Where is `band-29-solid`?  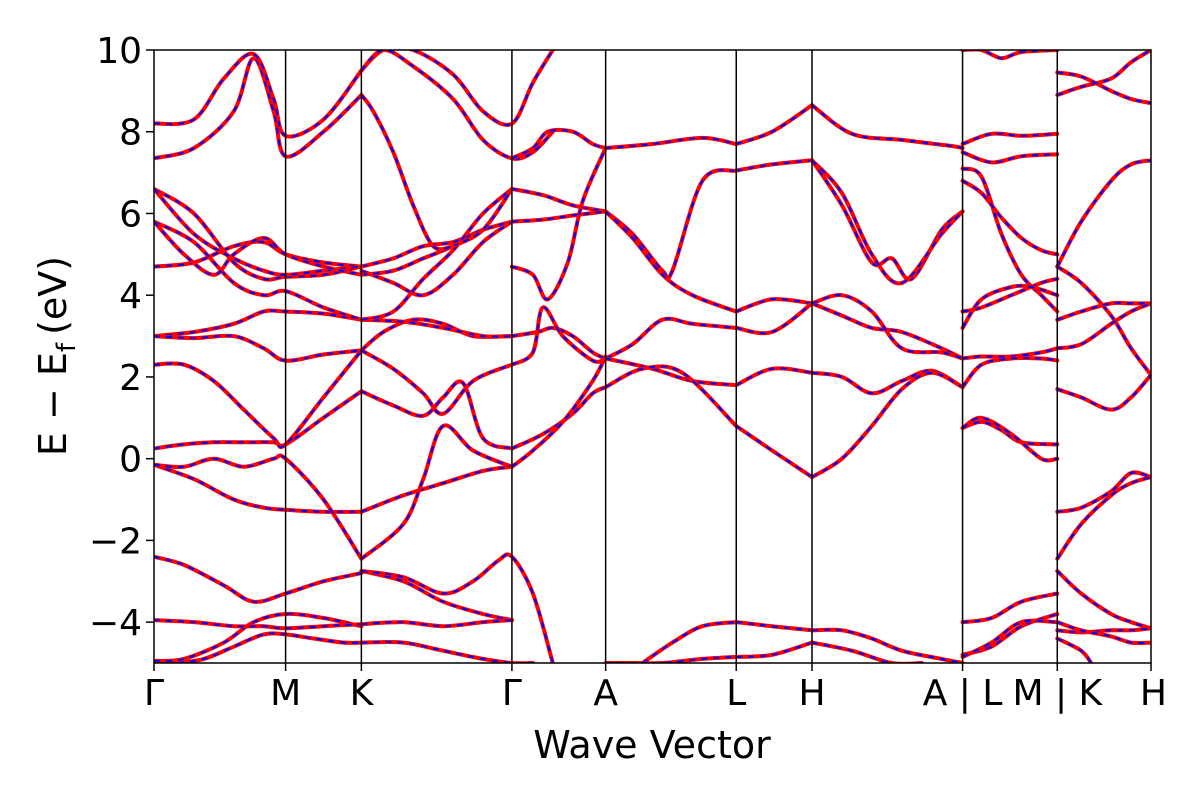 band-29-solid is located at coordinates (259, 108).